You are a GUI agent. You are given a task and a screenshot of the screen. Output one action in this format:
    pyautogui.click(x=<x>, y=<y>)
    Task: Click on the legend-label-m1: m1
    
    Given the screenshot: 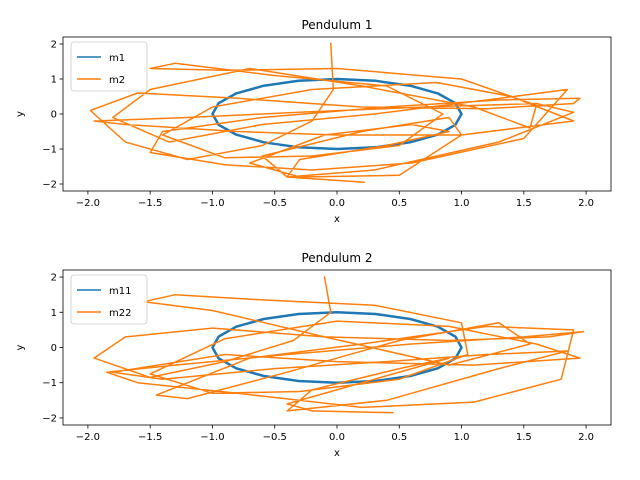 What is the action you would take?
    pyautogui.click(x=117, y=58)
    